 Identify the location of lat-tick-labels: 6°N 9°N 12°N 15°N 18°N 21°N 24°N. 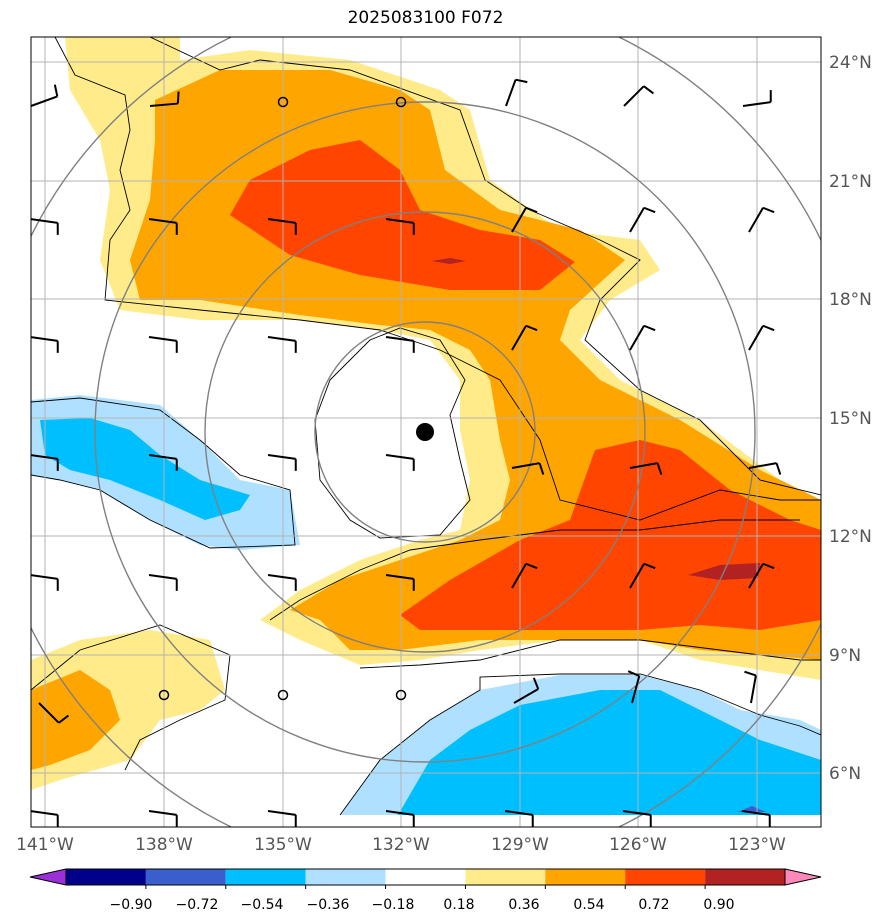
(850, 418).